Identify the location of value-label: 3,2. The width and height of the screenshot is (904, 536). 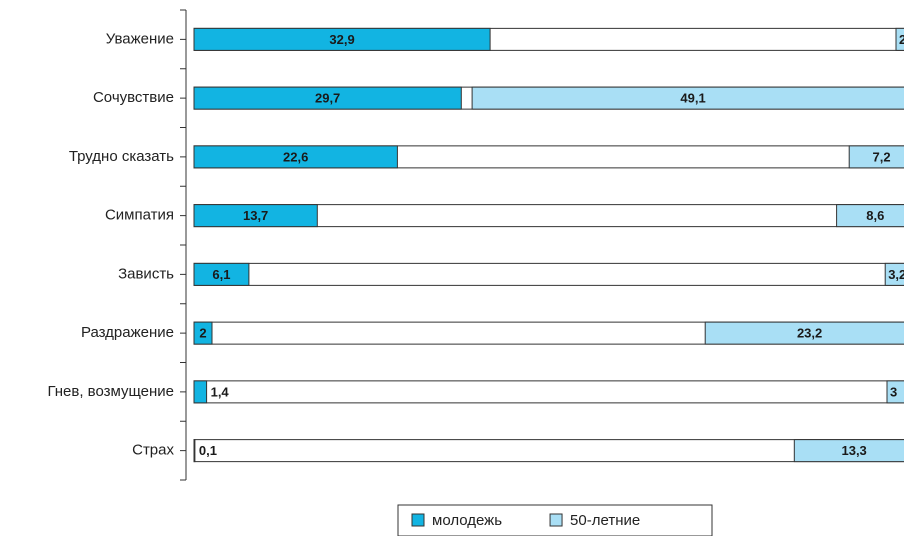
(896, 274).